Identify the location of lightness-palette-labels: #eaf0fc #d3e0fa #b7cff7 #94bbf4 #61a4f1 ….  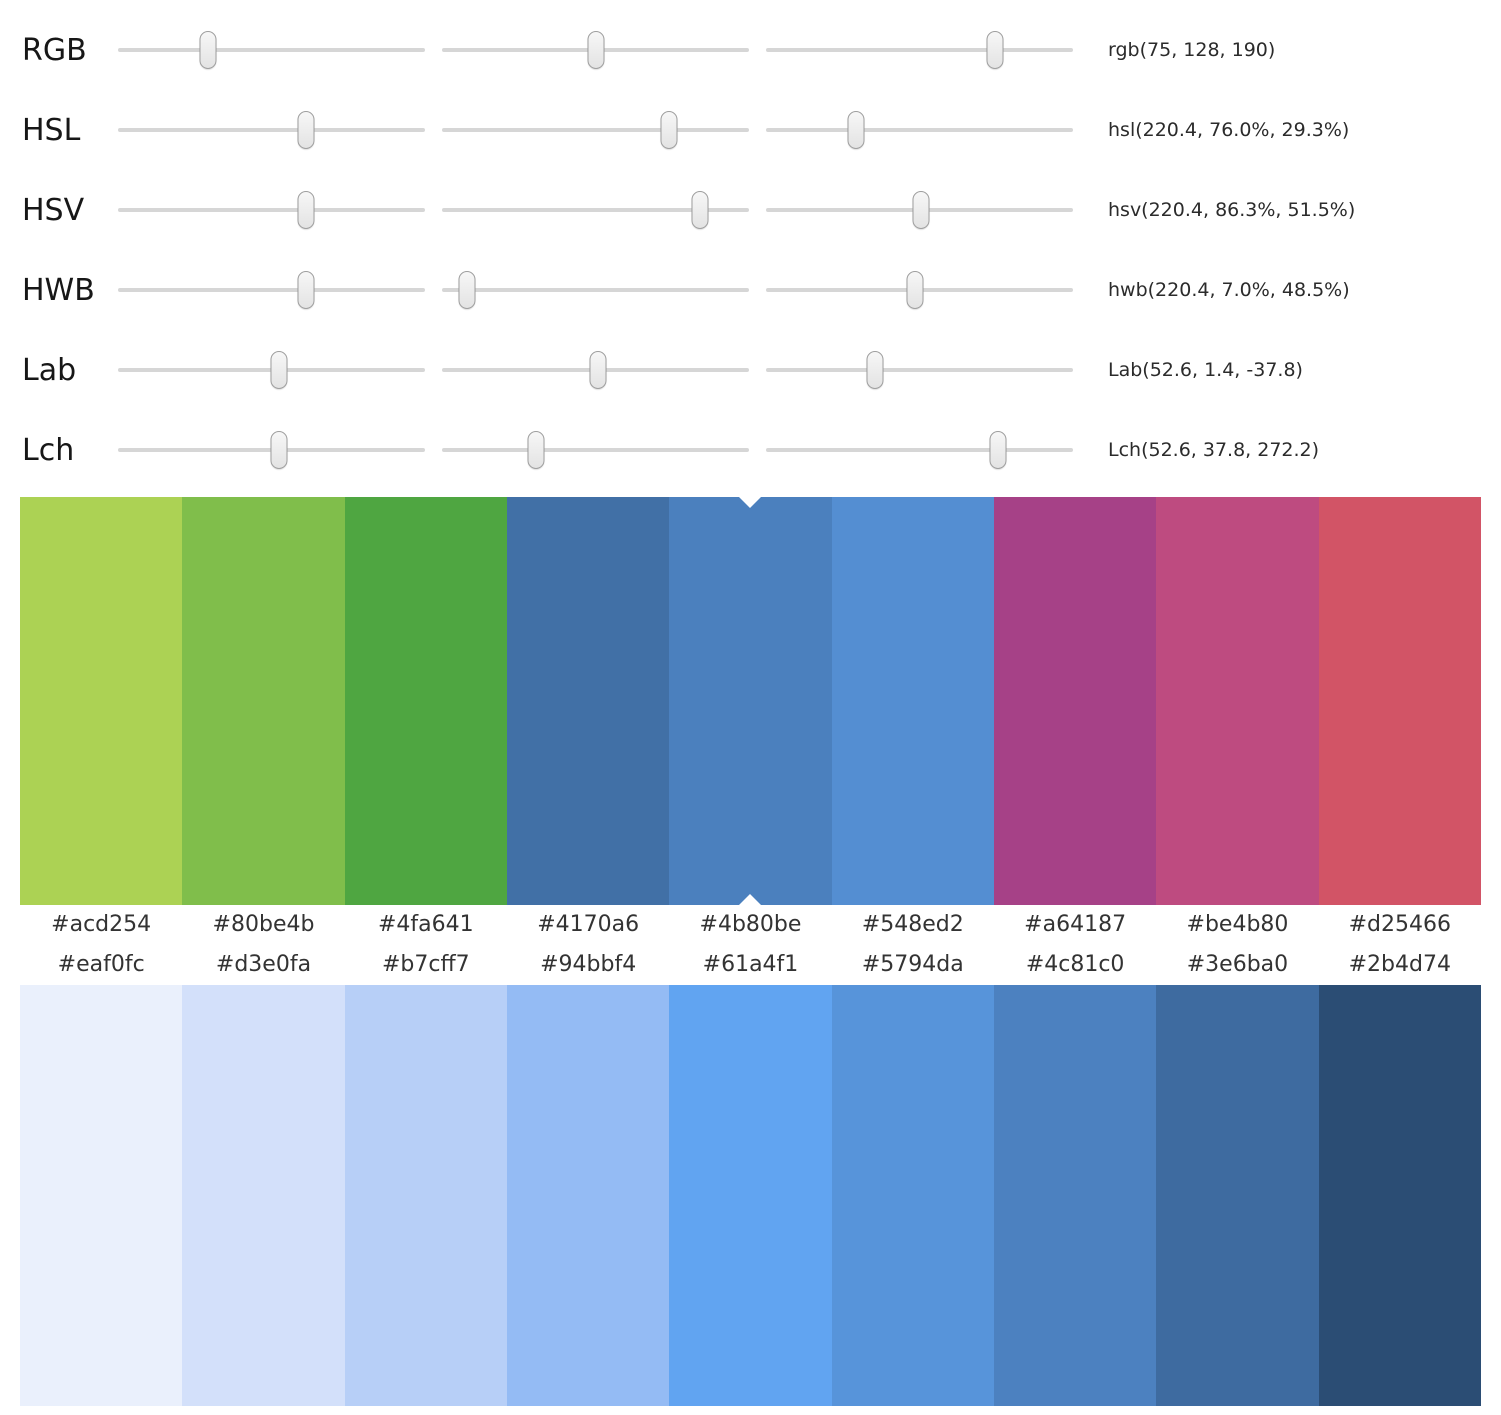
(750, 965).